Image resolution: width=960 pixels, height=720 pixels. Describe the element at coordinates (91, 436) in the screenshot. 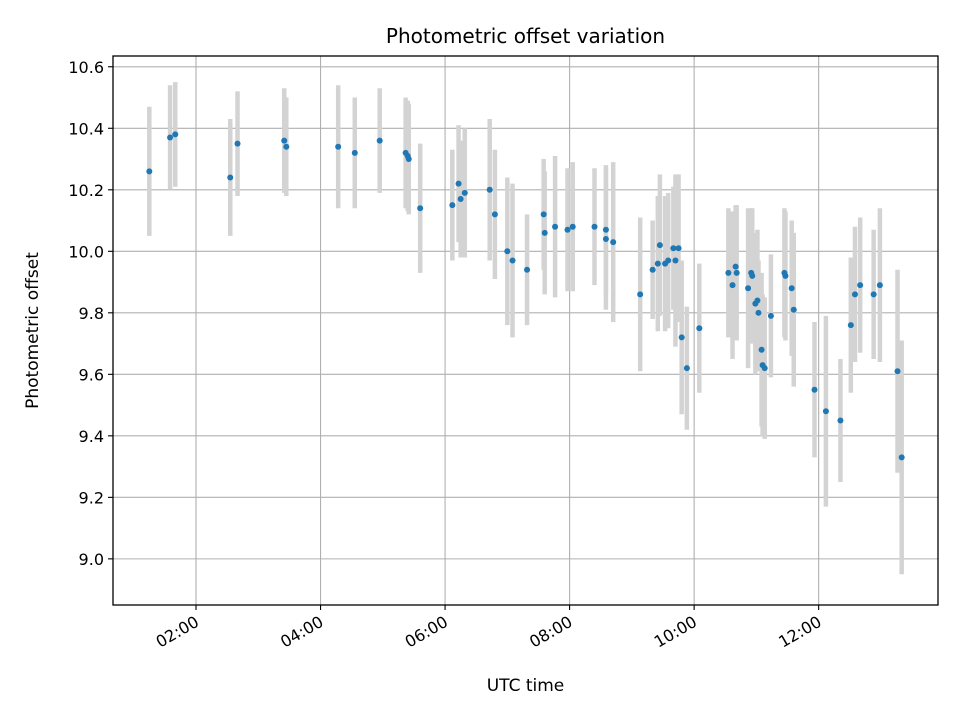

I see `y-tick-label: 9.4` at that location.